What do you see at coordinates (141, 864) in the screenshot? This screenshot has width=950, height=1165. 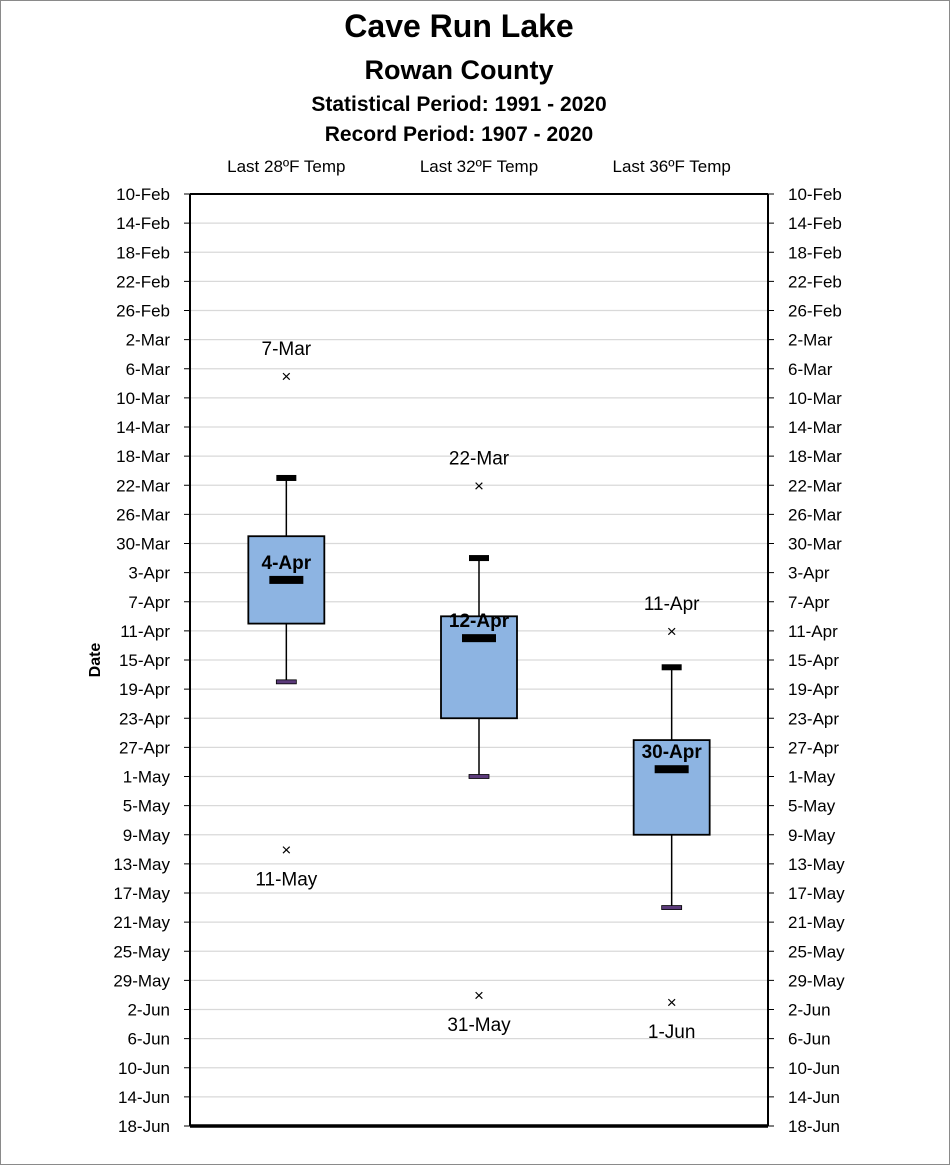 I see `y-tick-label-left: 13-May` at bounding box center [141, 864].